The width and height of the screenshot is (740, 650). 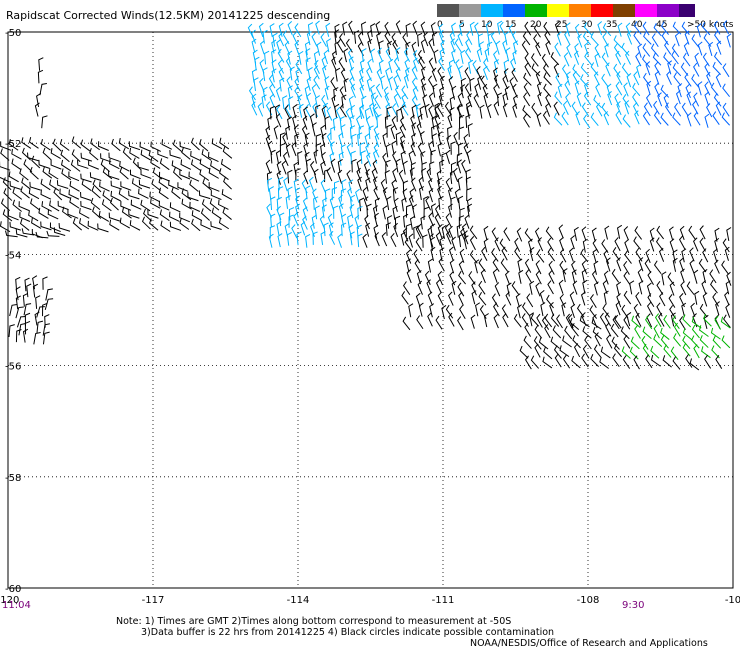 I want to click on colorbar-label: 20, so click(x=536, y=25).